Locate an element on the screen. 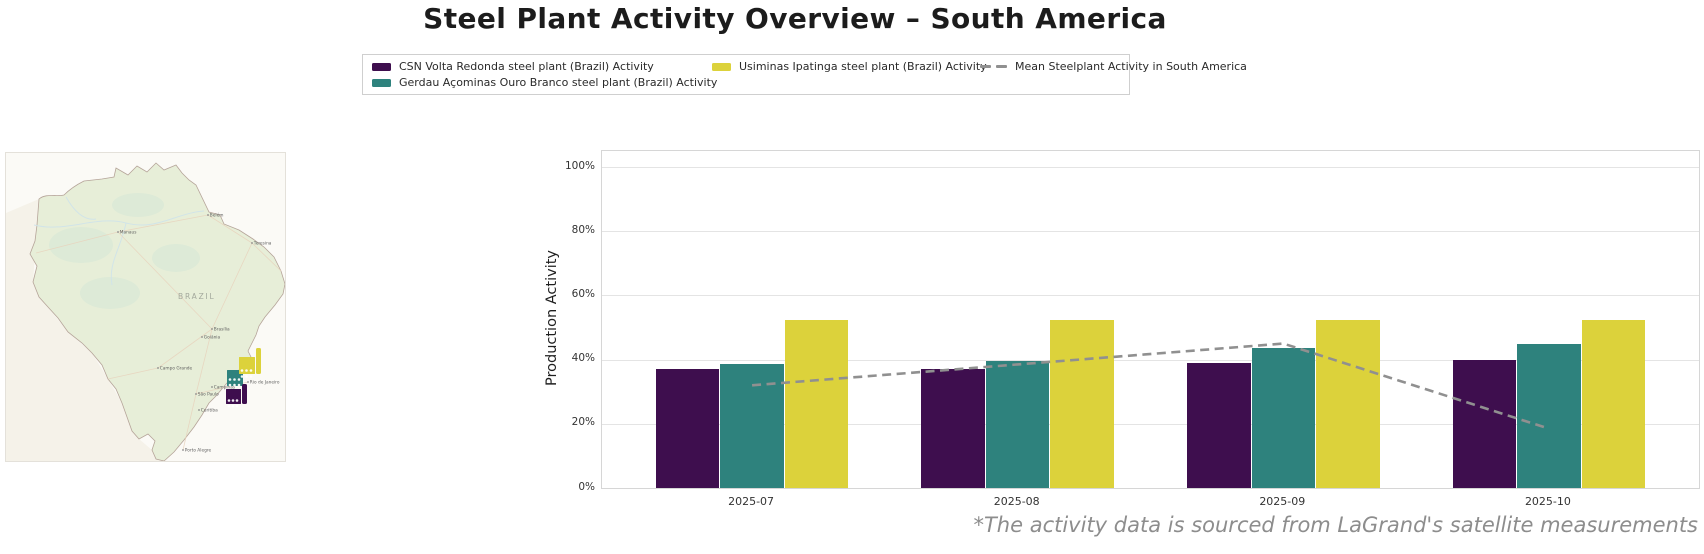 This screenshot has height=554, width=1704. x-tick-label-2025-09: 2025-09 is located at coordinates (1282, 501).